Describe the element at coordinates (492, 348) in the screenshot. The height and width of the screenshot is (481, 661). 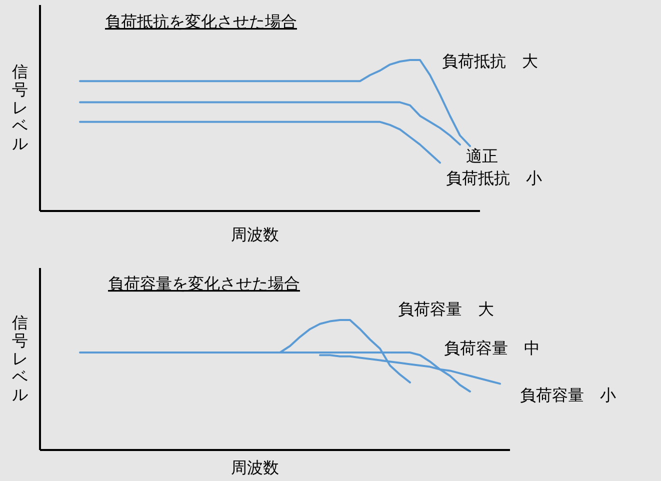
I see `series-label: 負荷容量 中` at that location.